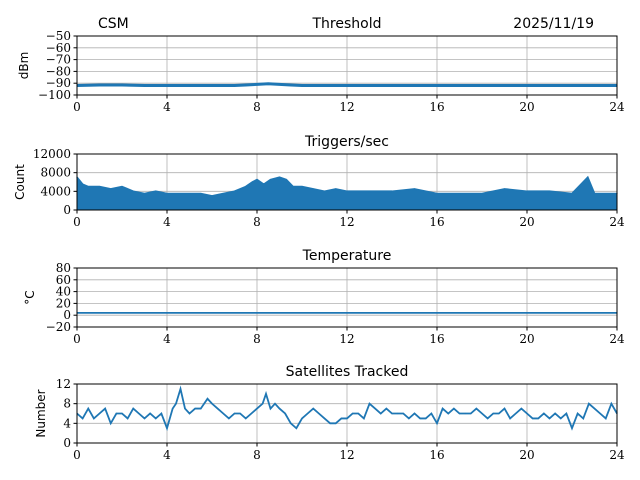 The width and height of the screenshot is (640, 480). I want to click on y-axis-label: Number, so click(41, 413).